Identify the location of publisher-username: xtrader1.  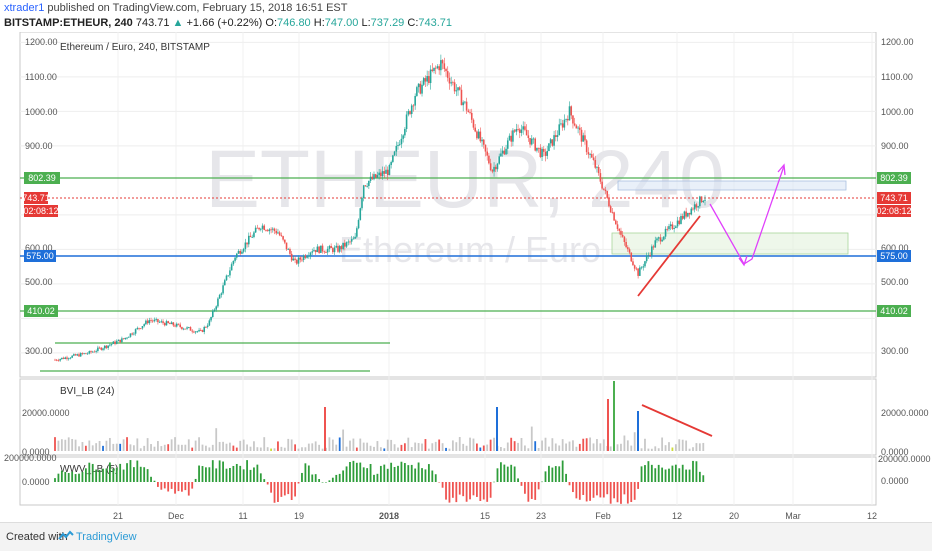
(24, 8).